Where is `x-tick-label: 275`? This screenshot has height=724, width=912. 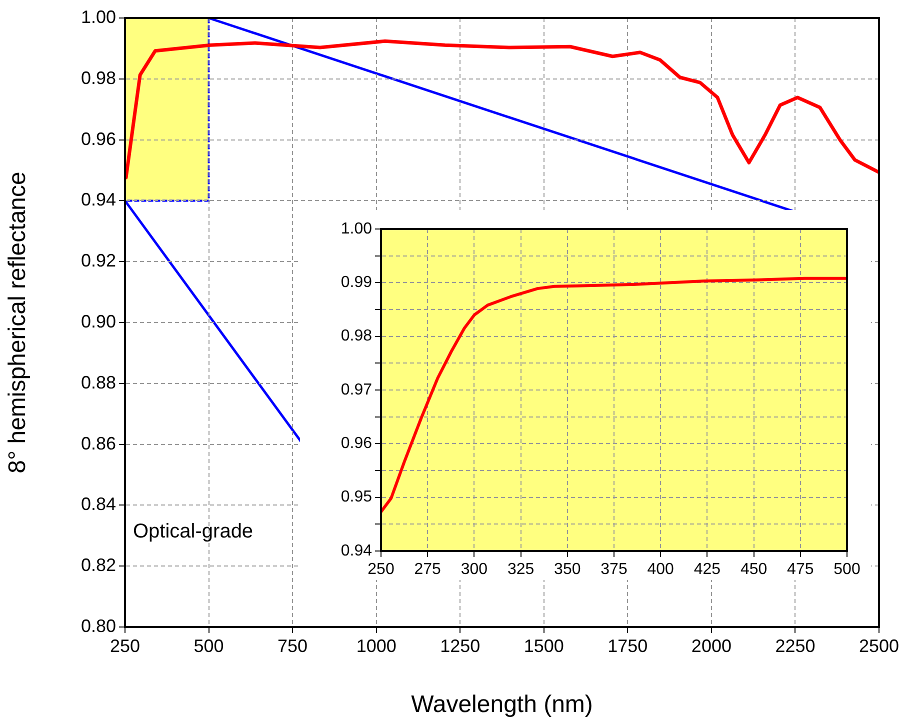
x-tick-label: 275 is located at coordinates (428, 569).